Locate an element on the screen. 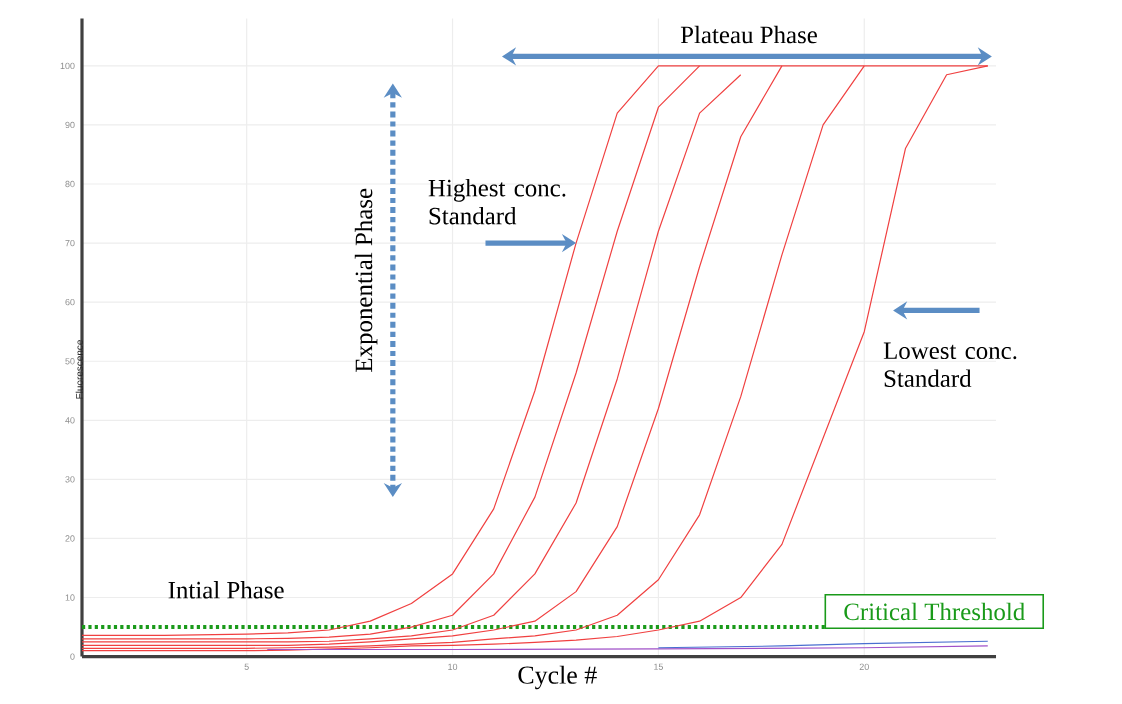  annotation: Plateau Phase is located at coordinates (748, 34).